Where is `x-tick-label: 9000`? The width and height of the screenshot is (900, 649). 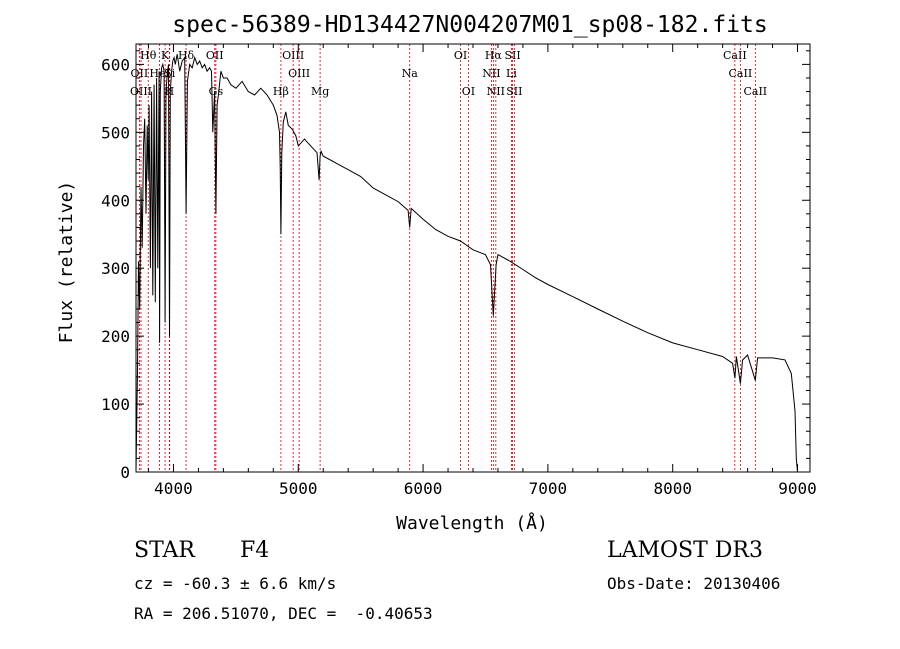
x-tick-label: 9000 is located at coordinates (797, 488).